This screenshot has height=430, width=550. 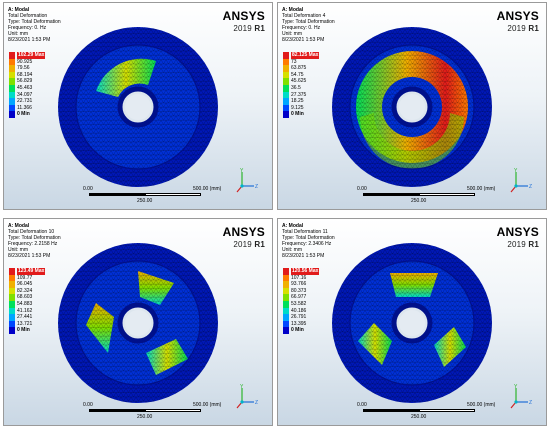 What do you see at coordinates (297, 74) in the screenshot?
I see `legend-value: 54.75` at bounding box center [297, 74].